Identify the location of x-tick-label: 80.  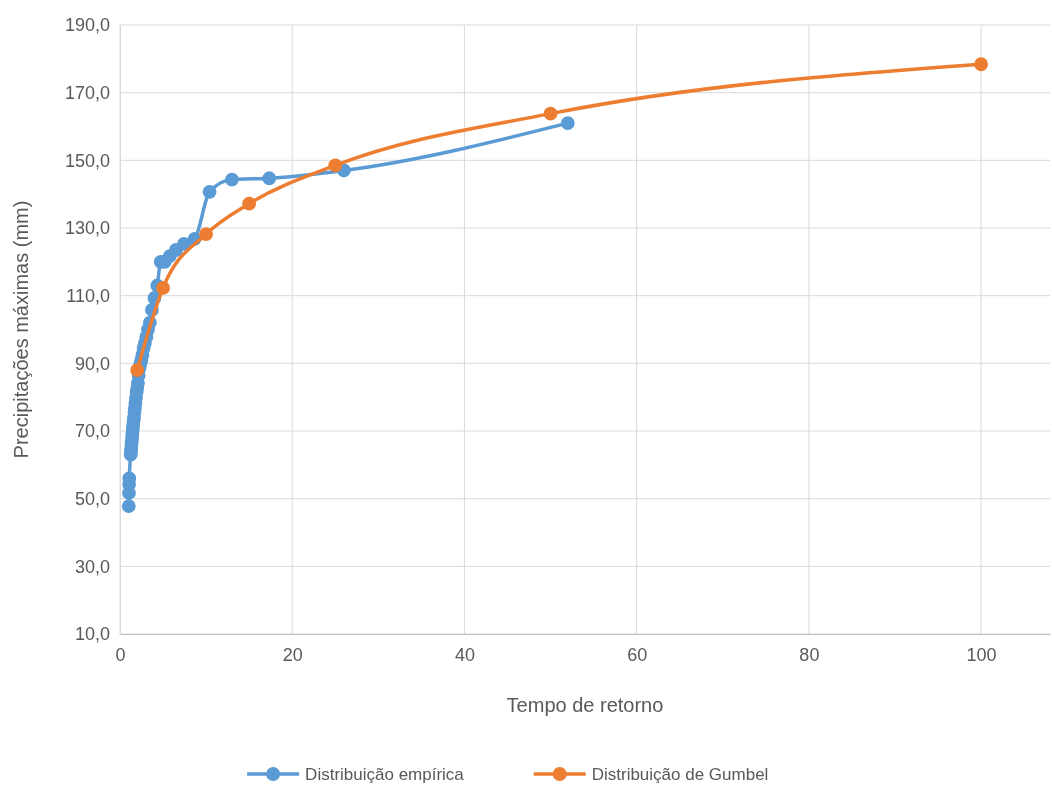
(809, 654).